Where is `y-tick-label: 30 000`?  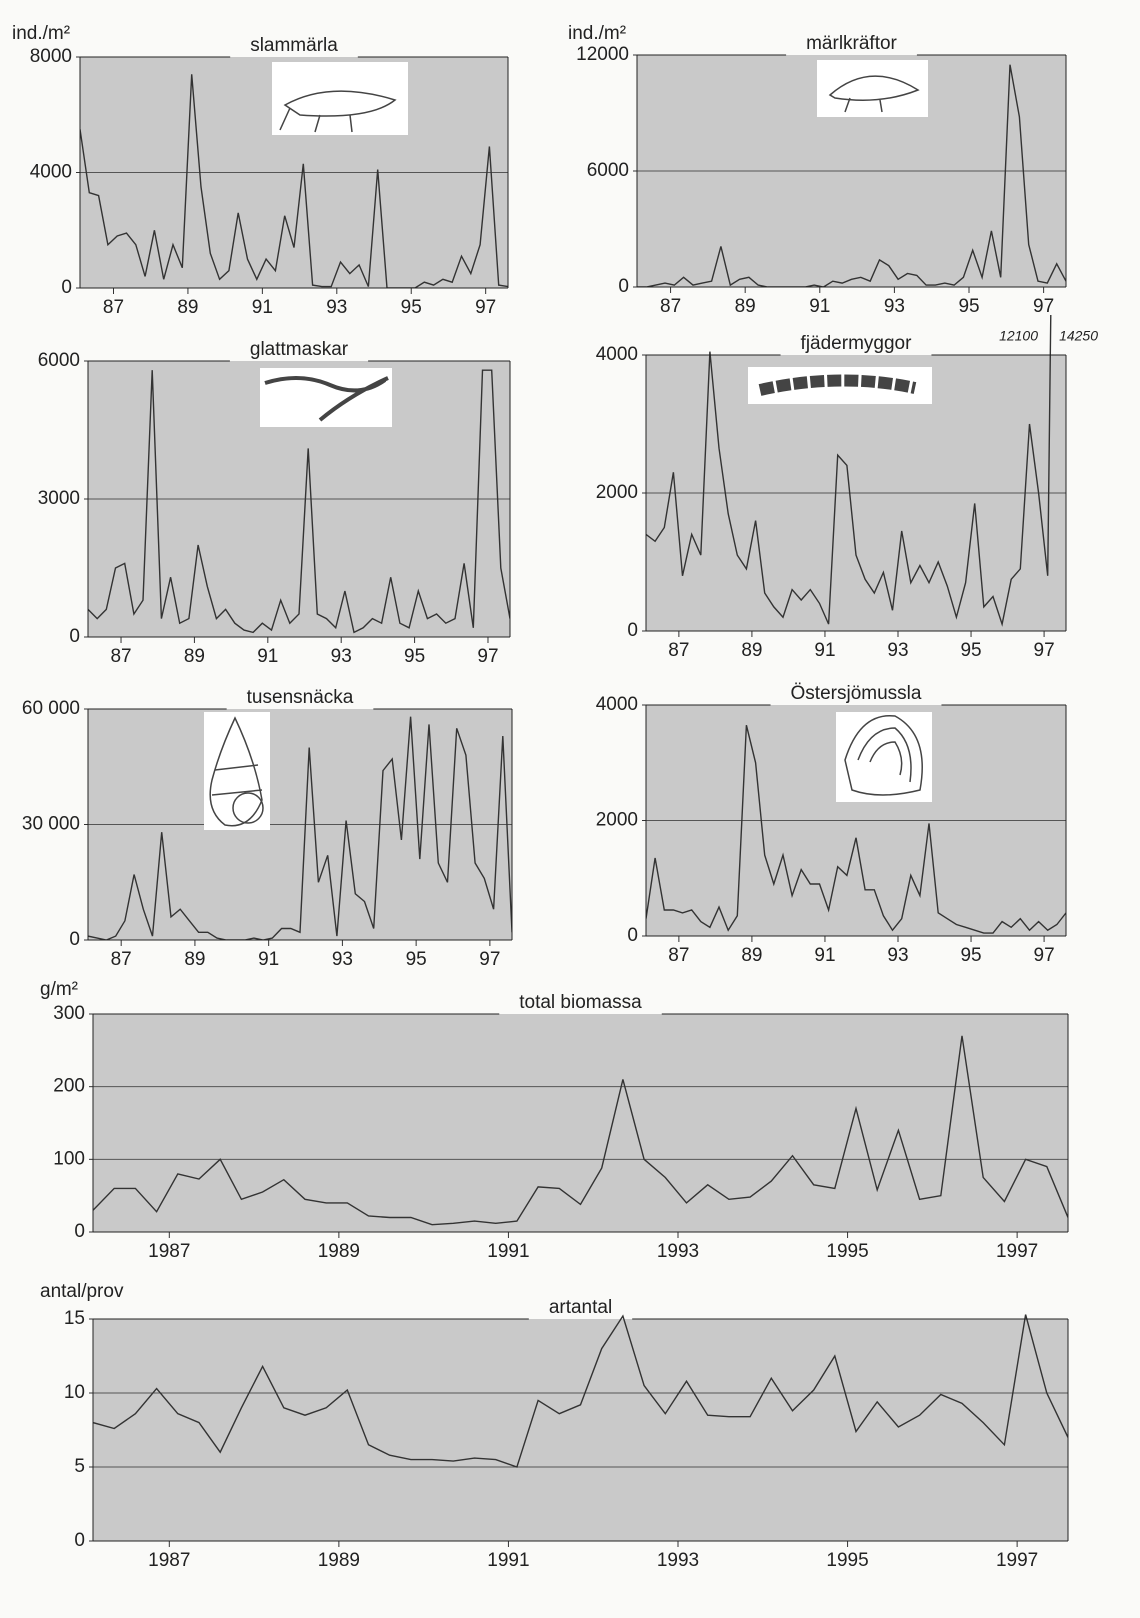 y-tick-label: 30 000 is located at coordinates (51, 824).